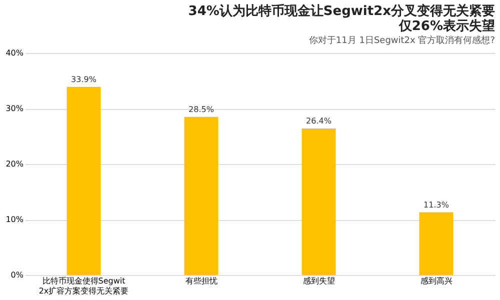  What do you see at coordinates (15, 219) in the screenshot?
I see `y-tick-label: 10%` at bounding box center [15, 219].